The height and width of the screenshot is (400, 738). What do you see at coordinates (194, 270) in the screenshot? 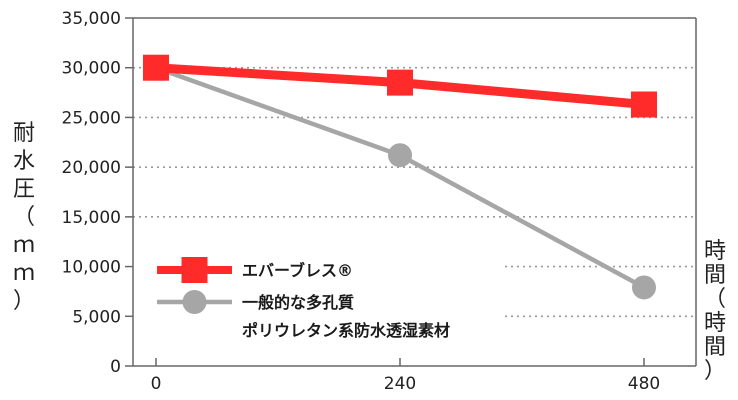
I see `legend-marker-square` at bounding box center [194, 270].